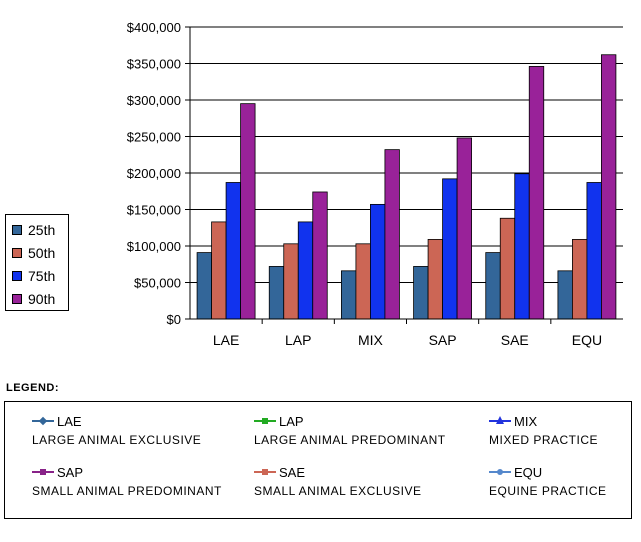  I want to click on legend-description: SMALL ANIMAL EXCLUSIVE, so click(338, 491).